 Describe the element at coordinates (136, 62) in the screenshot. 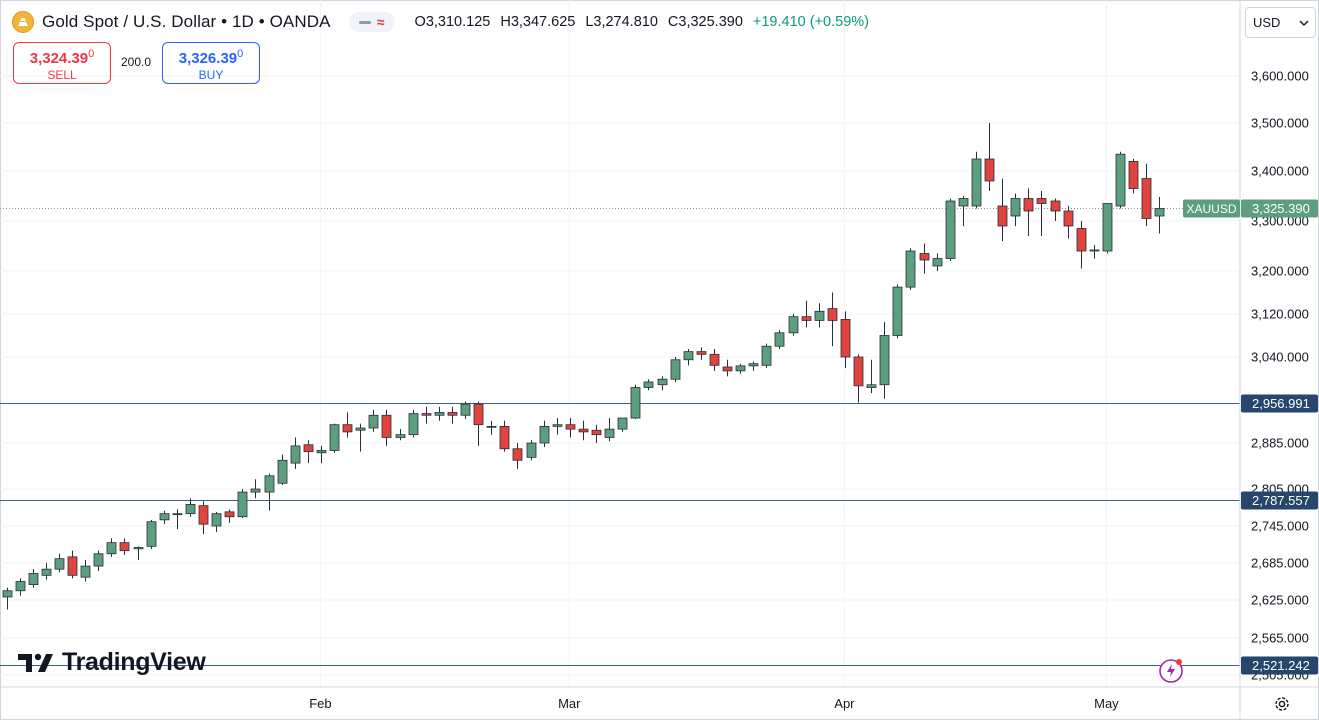

I see `spread-value: 200.0` at that location.